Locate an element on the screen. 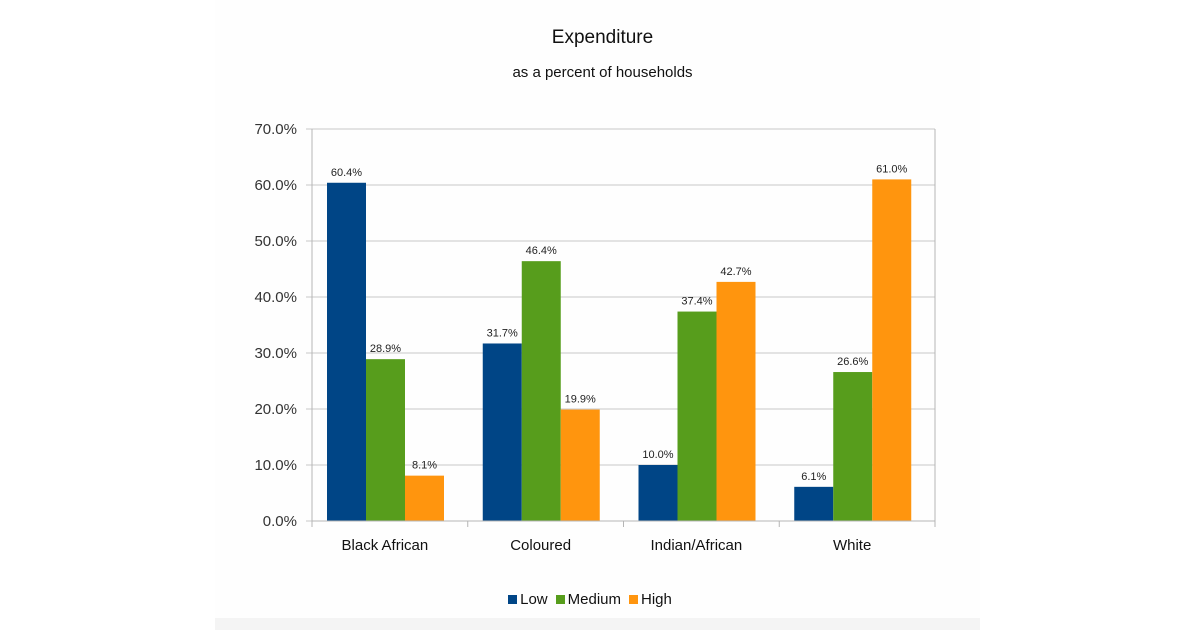 This screenshot has height=630, width=1200. data-label: 46.4% is located at coordinates (541, 251).